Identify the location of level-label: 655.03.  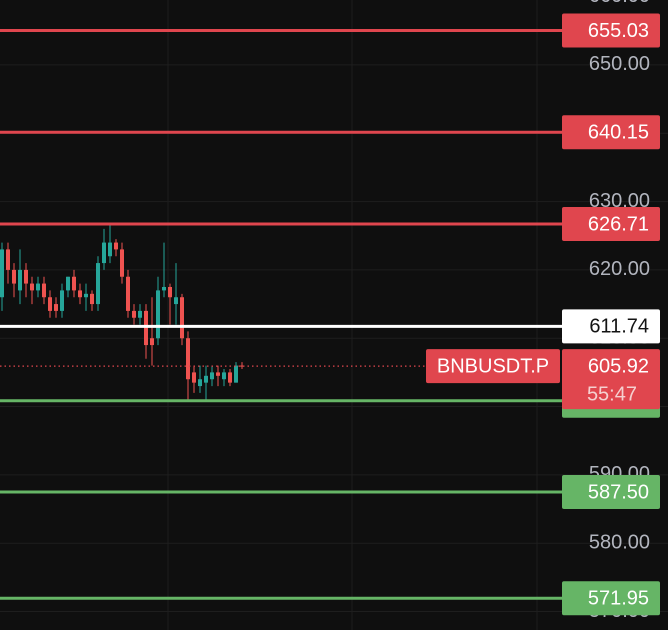
(618, 31).